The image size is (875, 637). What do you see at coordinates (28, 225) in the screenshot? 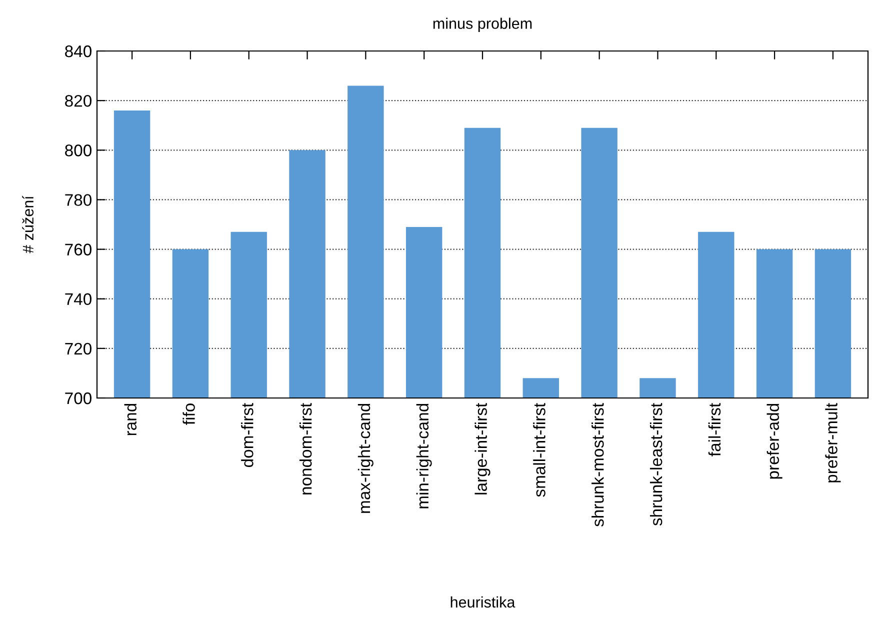
I see `y-axis-title: # zúžení` at bounding box center [28, 225].